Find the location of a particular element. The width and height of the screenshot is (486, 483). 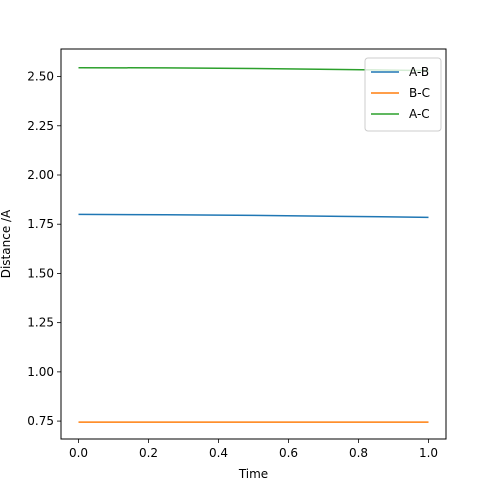

x-tick-label: 0.6 is located at coordinates (288, 453).